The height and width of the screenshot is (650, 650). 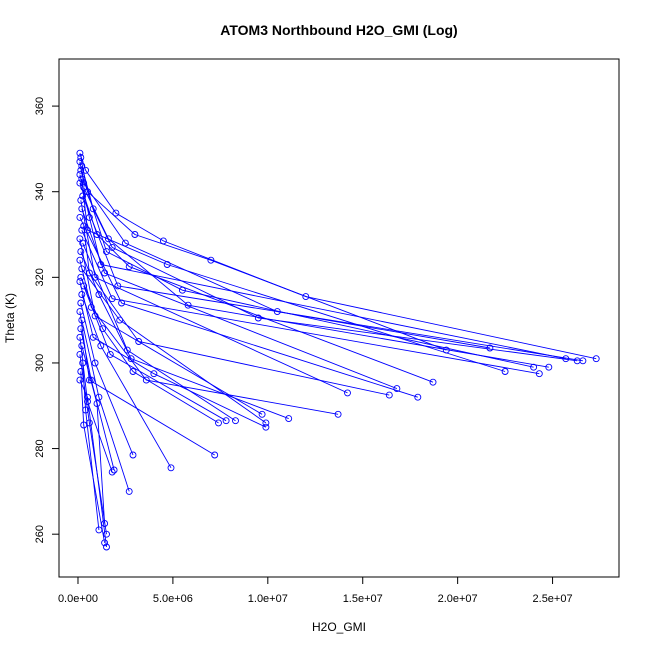 What do you see at coordinates (363, 599) in the screenshot?
I see `x-tick-label-3: 1.5e+07` at bounding box center [363, 599].